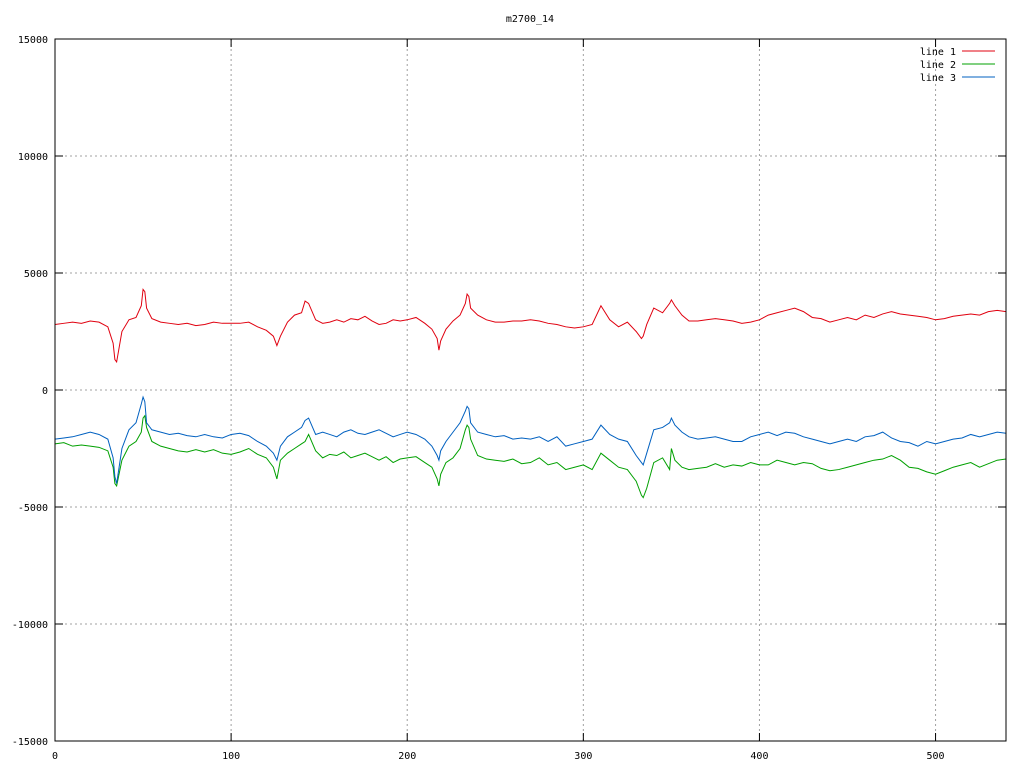 Image resolution: width=1024 pixels, height=768 pixels. Describe the element at coordinates (530, 19) in the screenshot. I see `chart-title: m2700_14` at that location.